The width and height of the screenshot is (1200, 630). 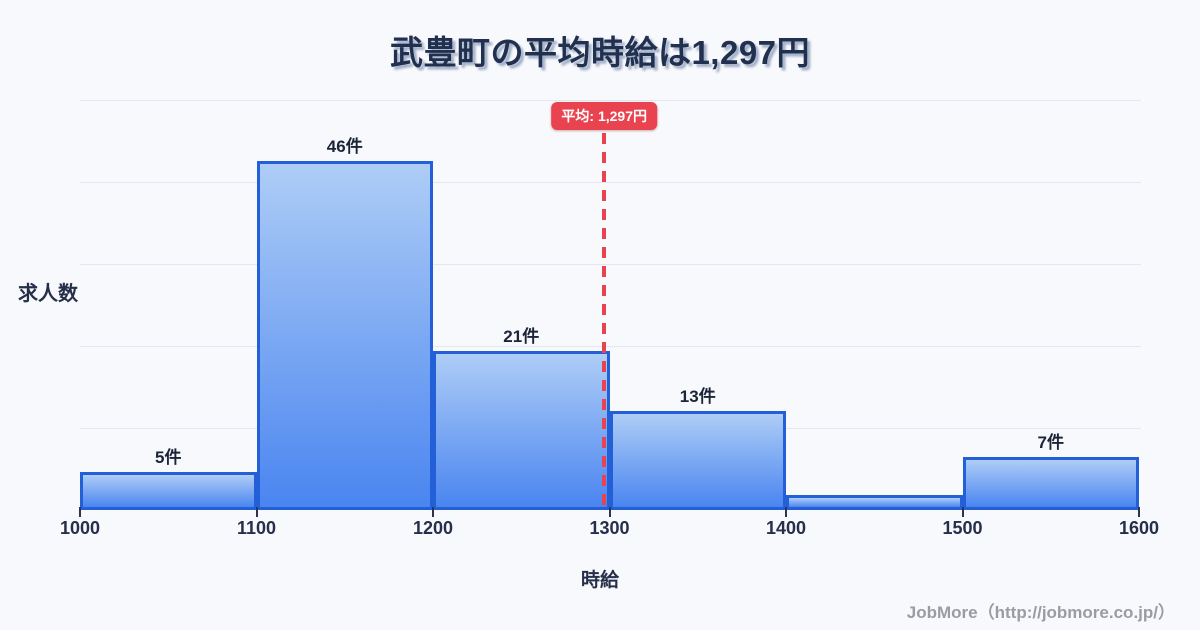 What do you see at coordinates (600, 52) in the screenshot?
I see `chart-title: 武豊町の平均時給は1,297円` at bounding box center [600, 52].